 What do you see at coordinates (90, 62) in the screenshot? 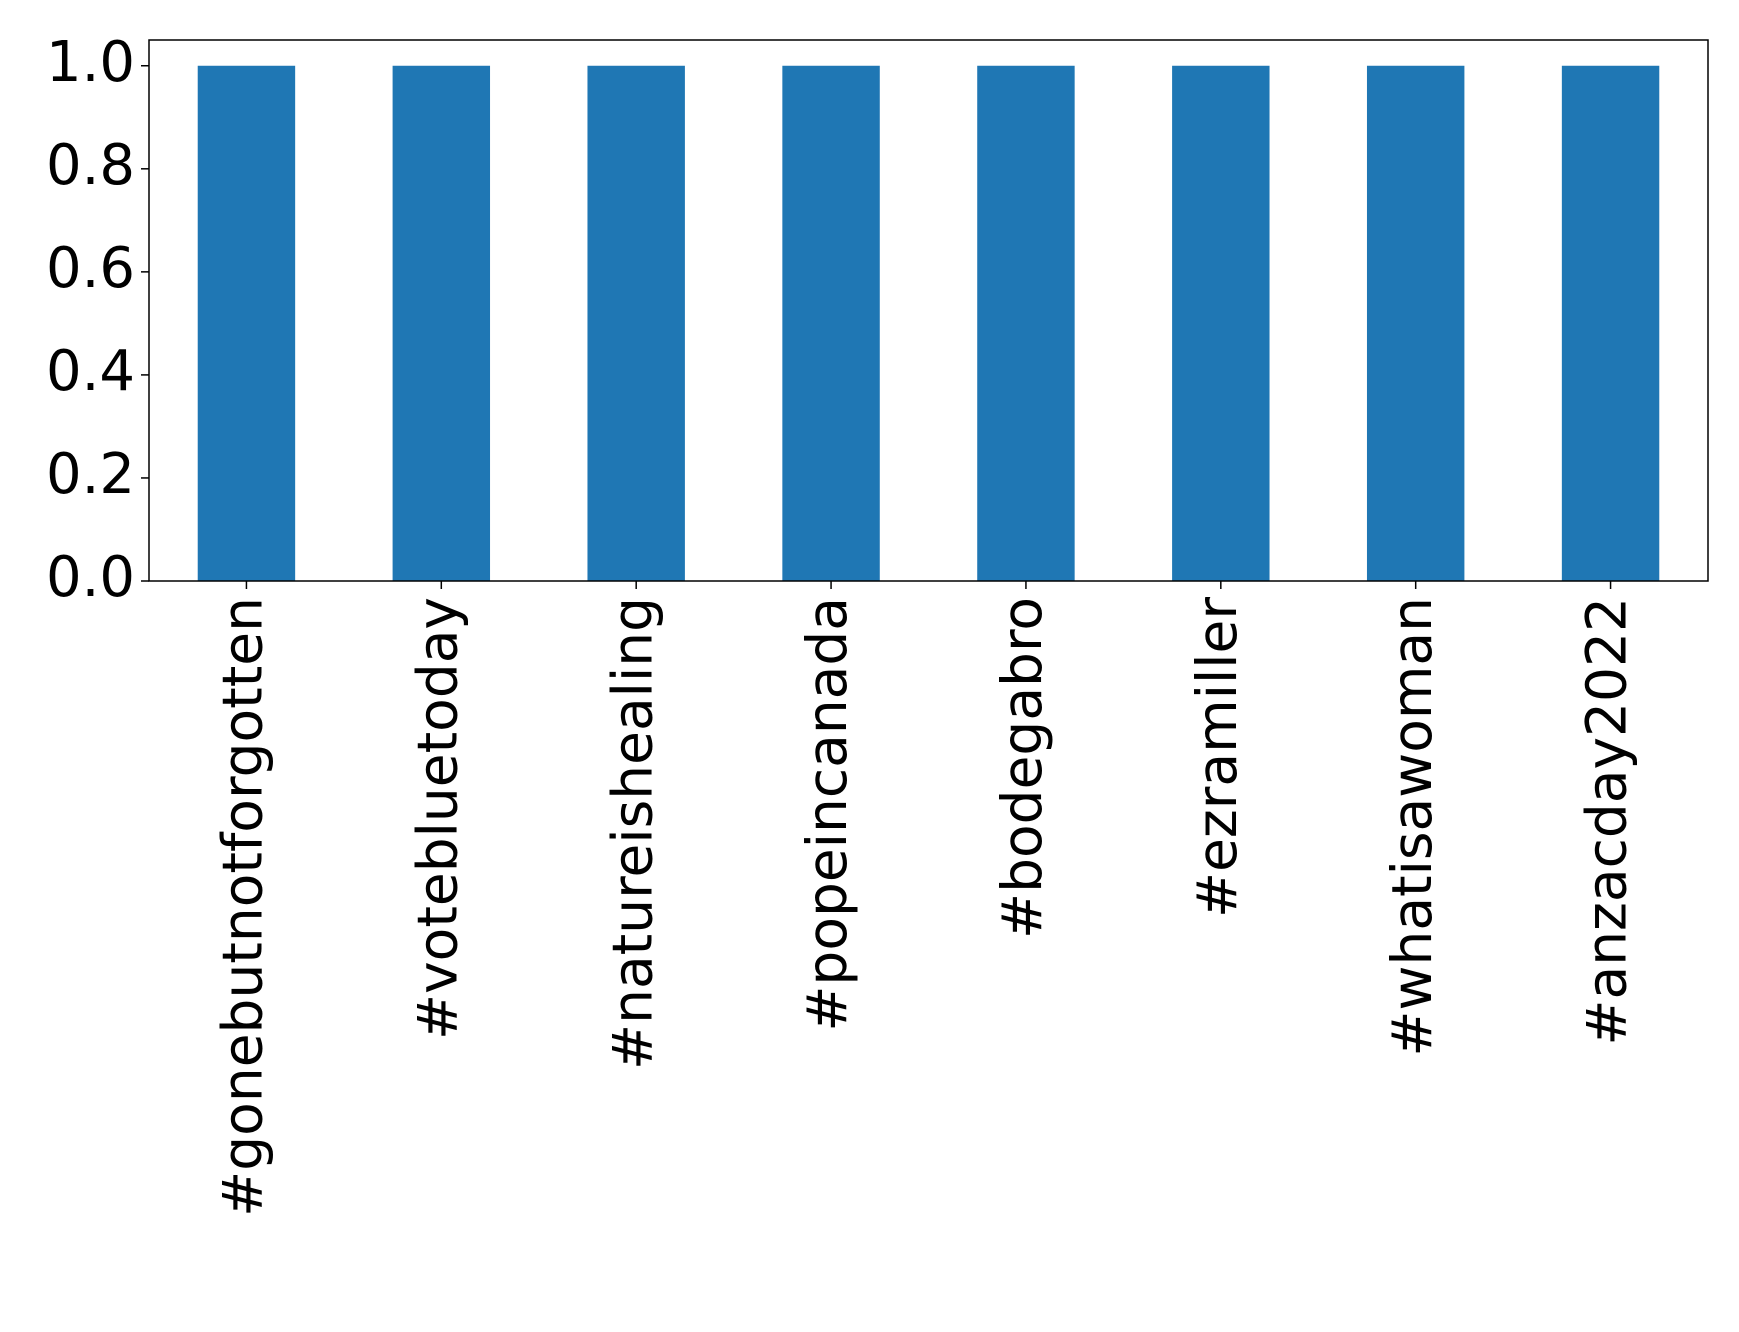
I see `y-tick-label: 1.0` at bounding box center [90, 62].